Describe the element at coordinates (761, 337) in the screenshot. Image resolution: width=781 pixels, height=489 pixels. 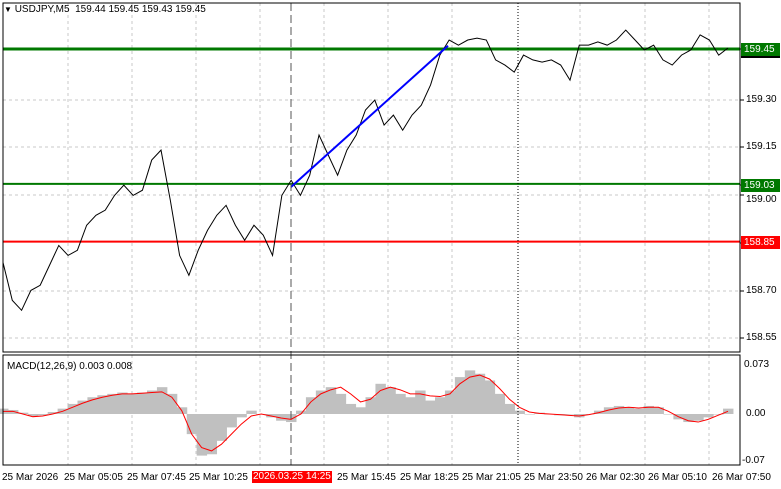
I see `price-tick: 158.55` at that location.